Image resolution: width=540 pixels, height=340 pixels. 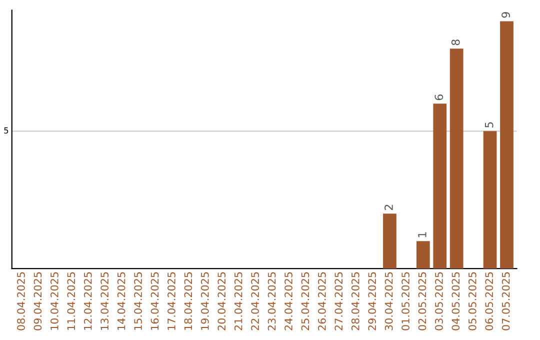 What do you see at coordinates (439, 301) in the screenshot?
I see `x-tick-label: 03.05.2025` at bounding box center [439, 301].